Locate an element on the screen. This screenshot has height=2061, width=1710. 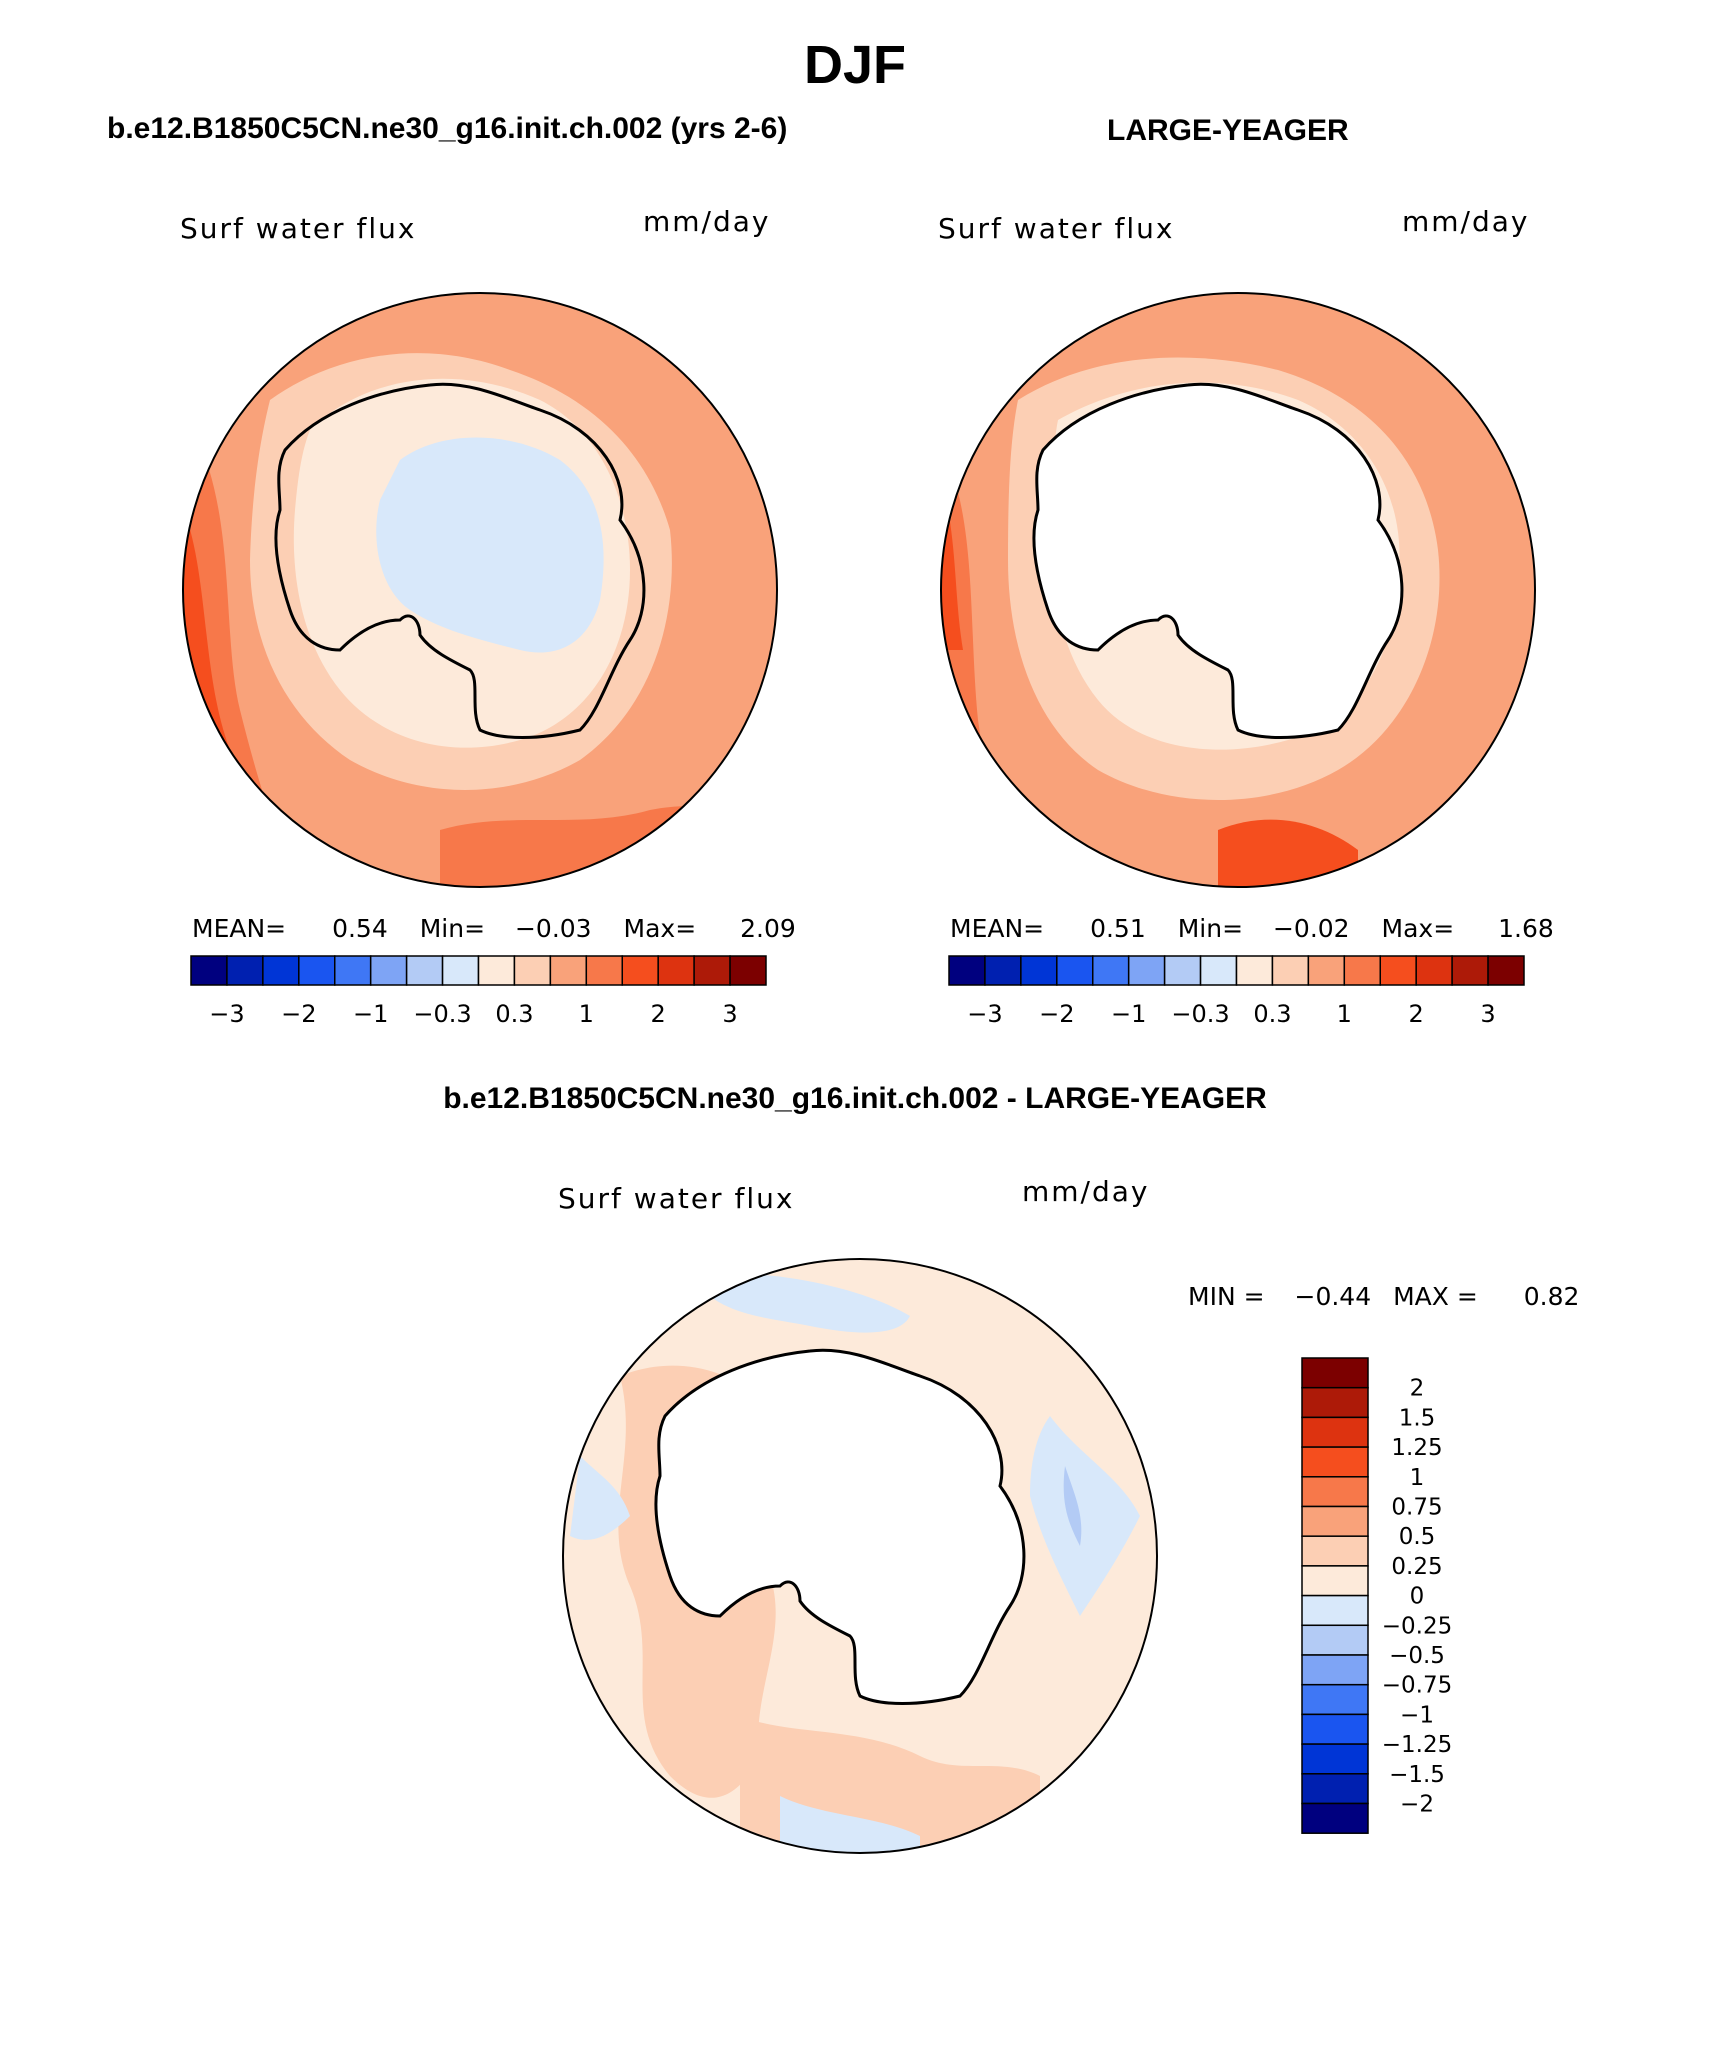
colorbar-tick-label: −0.3 is located at coordinates (1200, 1014).